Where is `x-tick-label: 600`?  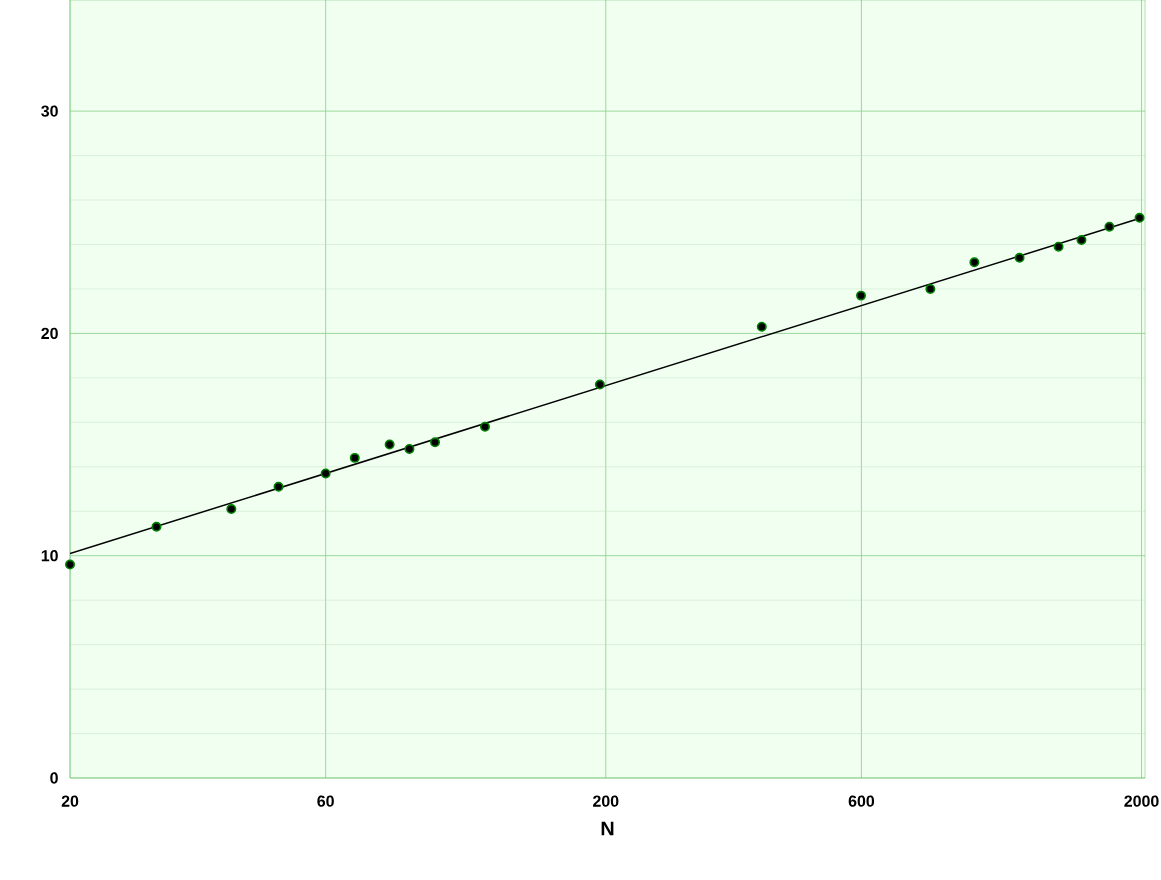 x-tick-label: 600 is located at coordinates (861, 801).